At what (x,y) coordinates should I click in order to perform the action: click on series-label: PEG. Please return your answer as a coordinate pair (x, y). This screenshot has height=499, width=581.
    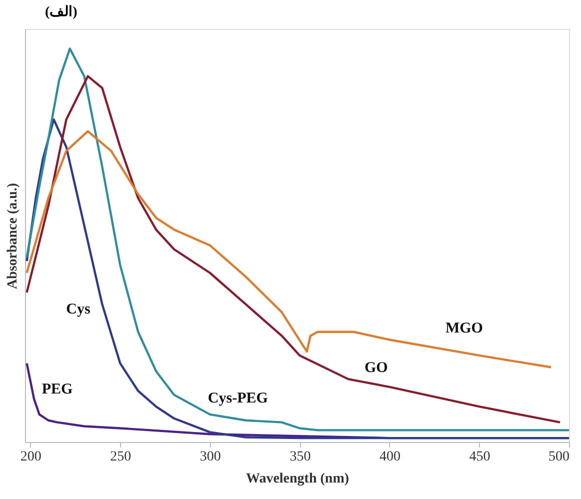
    Looking at the image, I should click on (58, 389).